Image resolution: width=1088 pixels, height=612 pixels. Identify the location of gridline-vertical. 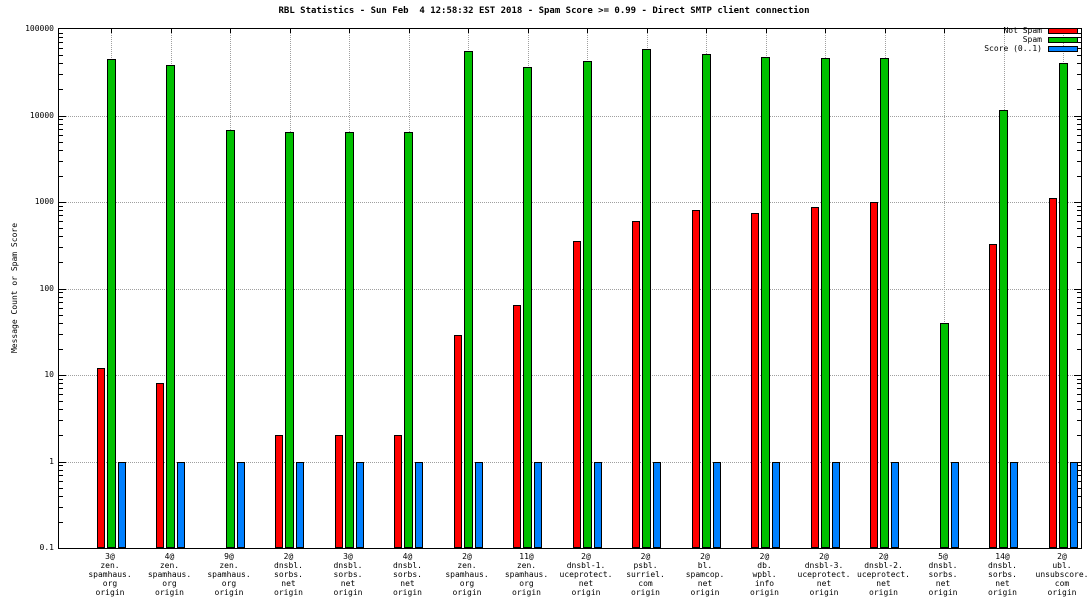
(944, 288).